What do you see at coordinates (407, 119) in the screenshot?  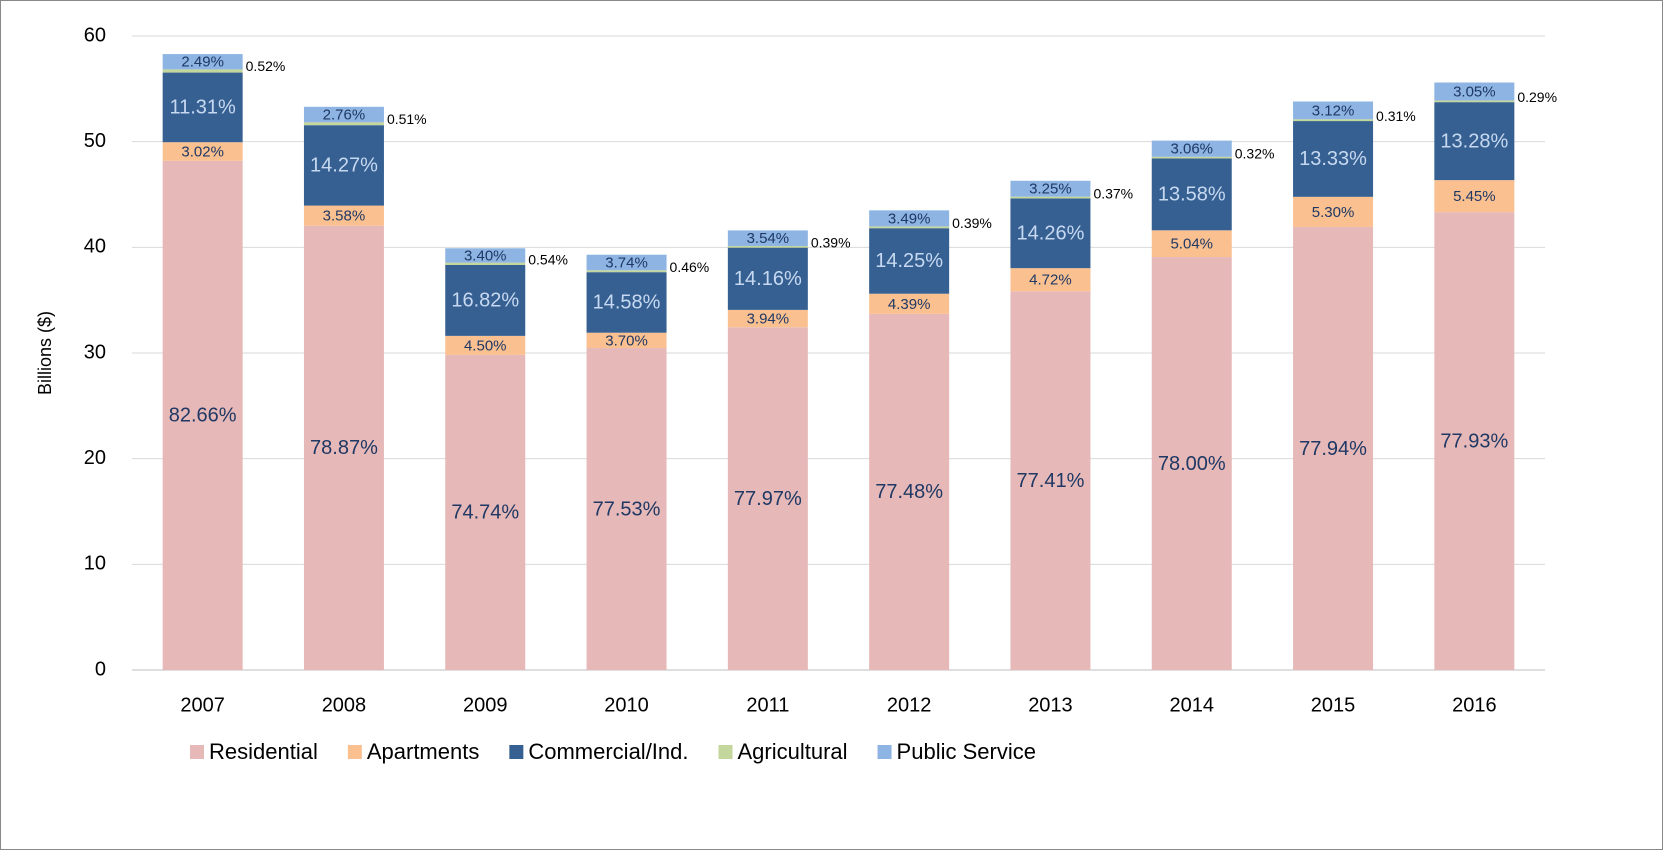 I see `data-label: 0.51%` at bounding box center [407, 119].